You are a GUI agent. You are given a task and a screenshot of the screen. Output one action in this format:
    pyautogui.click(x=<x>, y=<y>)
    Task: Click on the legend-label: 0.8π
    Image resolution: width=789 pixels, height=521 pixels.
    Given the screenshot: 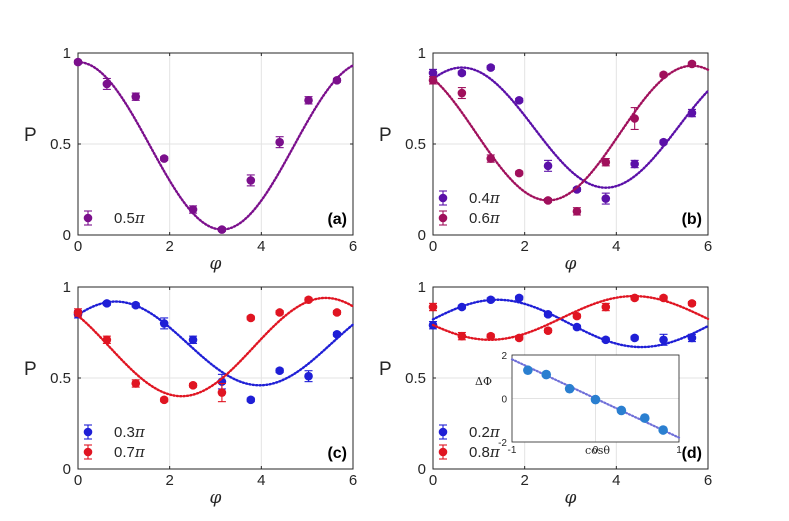 What is the action you would take?
    pyautogui.click(x=485, y=452)
    